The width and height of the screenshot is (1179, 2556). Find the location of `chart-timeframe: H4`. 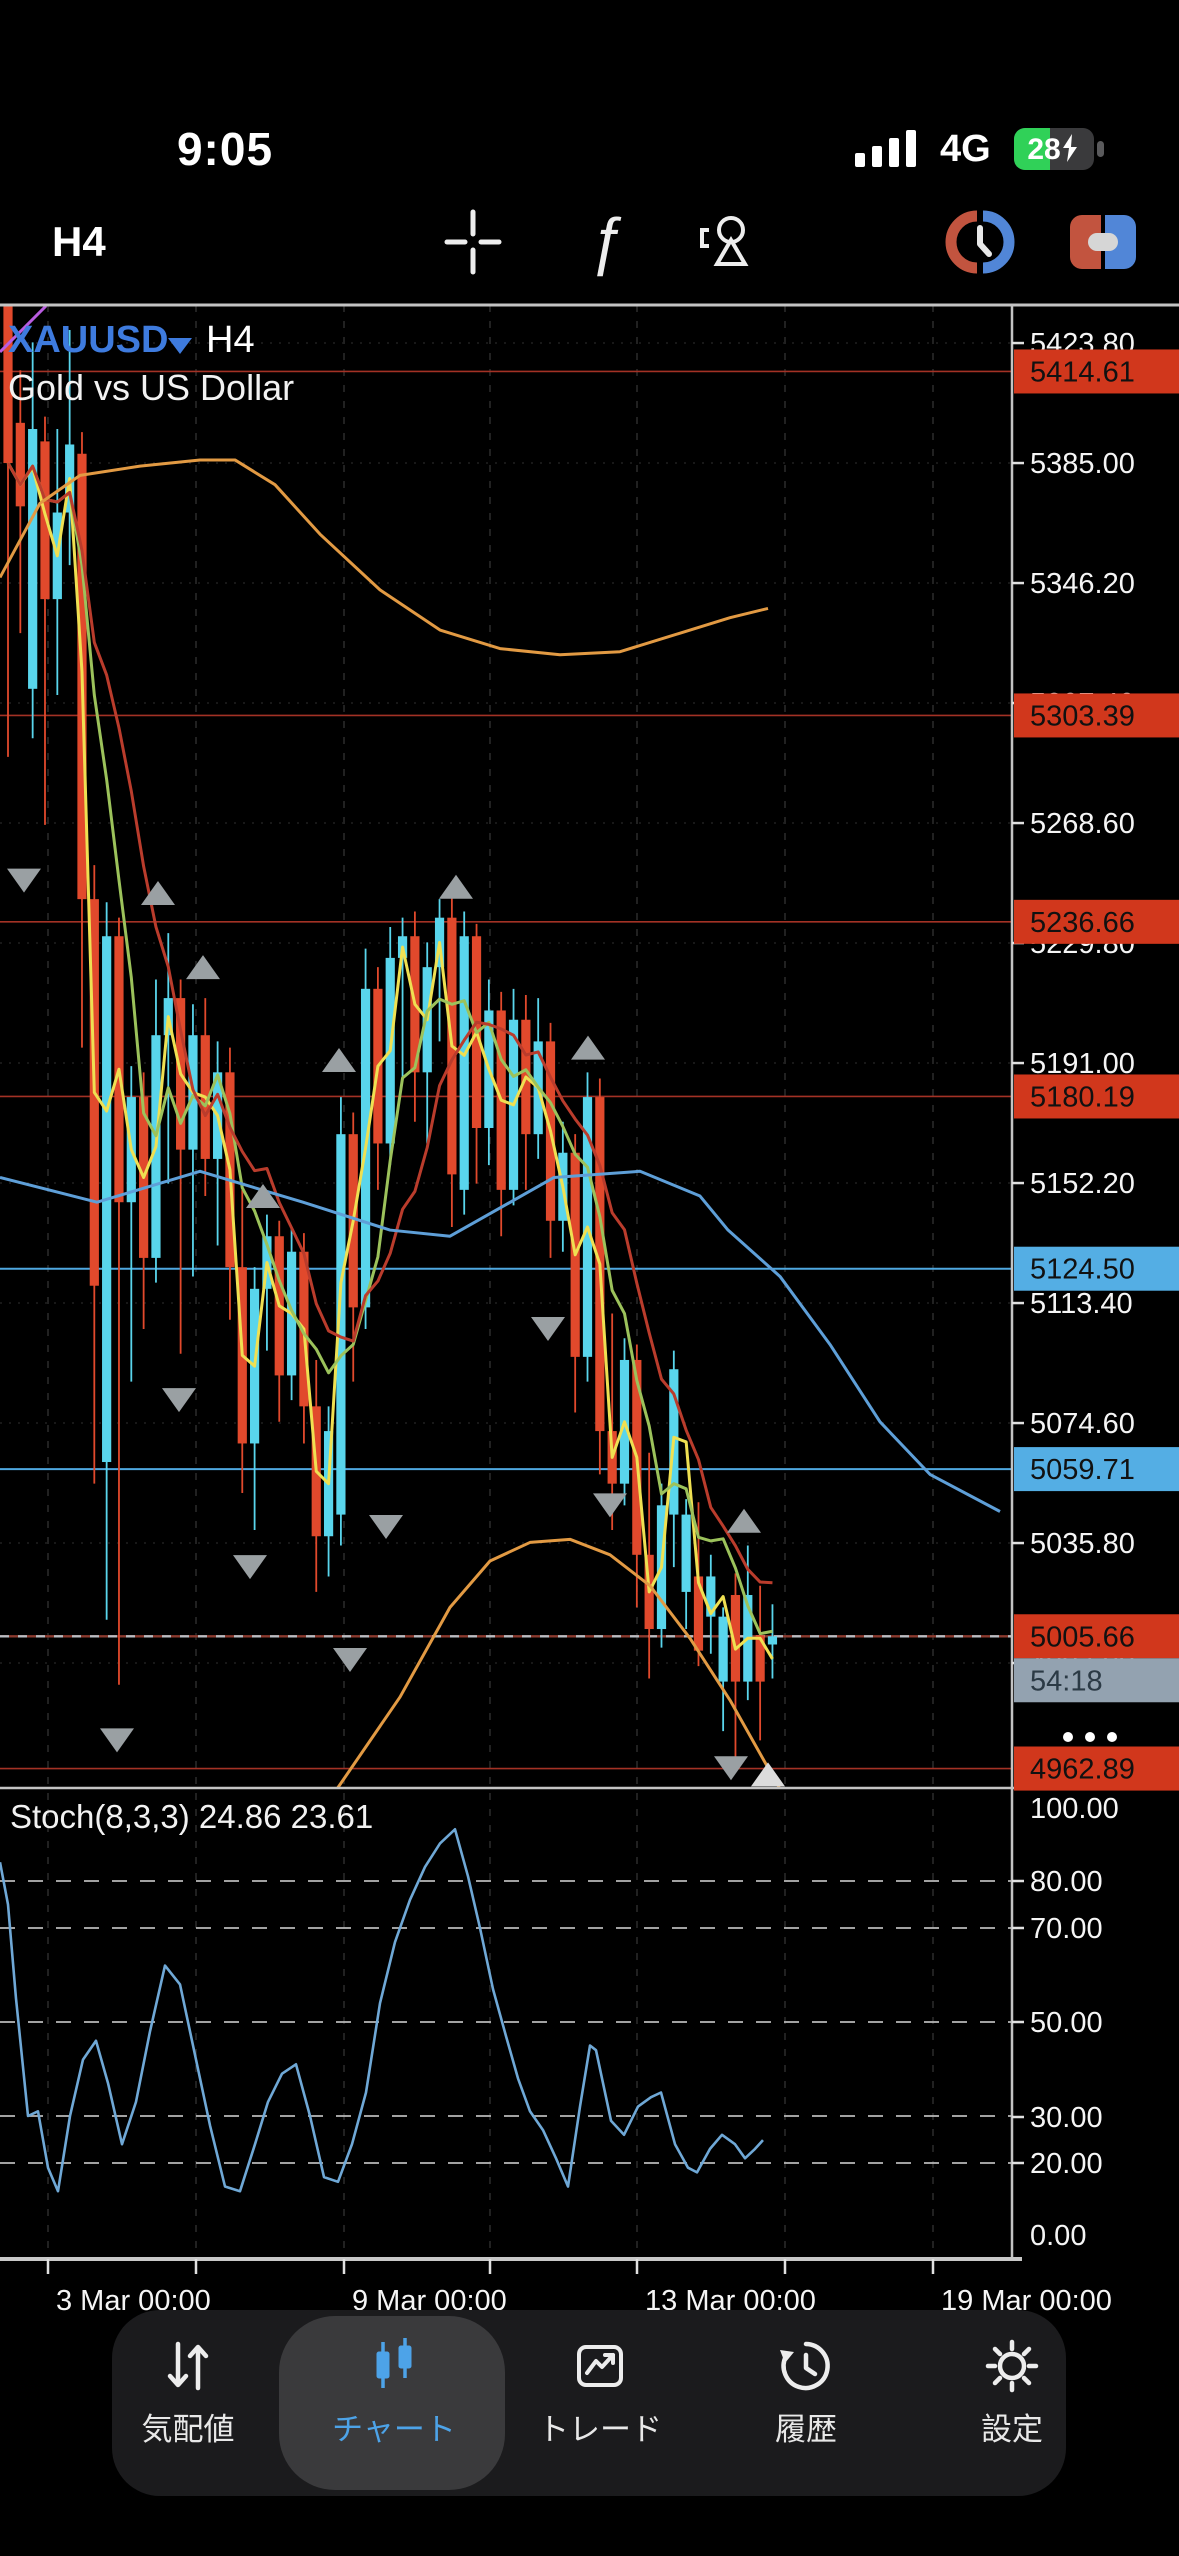

chart-timeframe: H4 is located at coordinates (230, 340).